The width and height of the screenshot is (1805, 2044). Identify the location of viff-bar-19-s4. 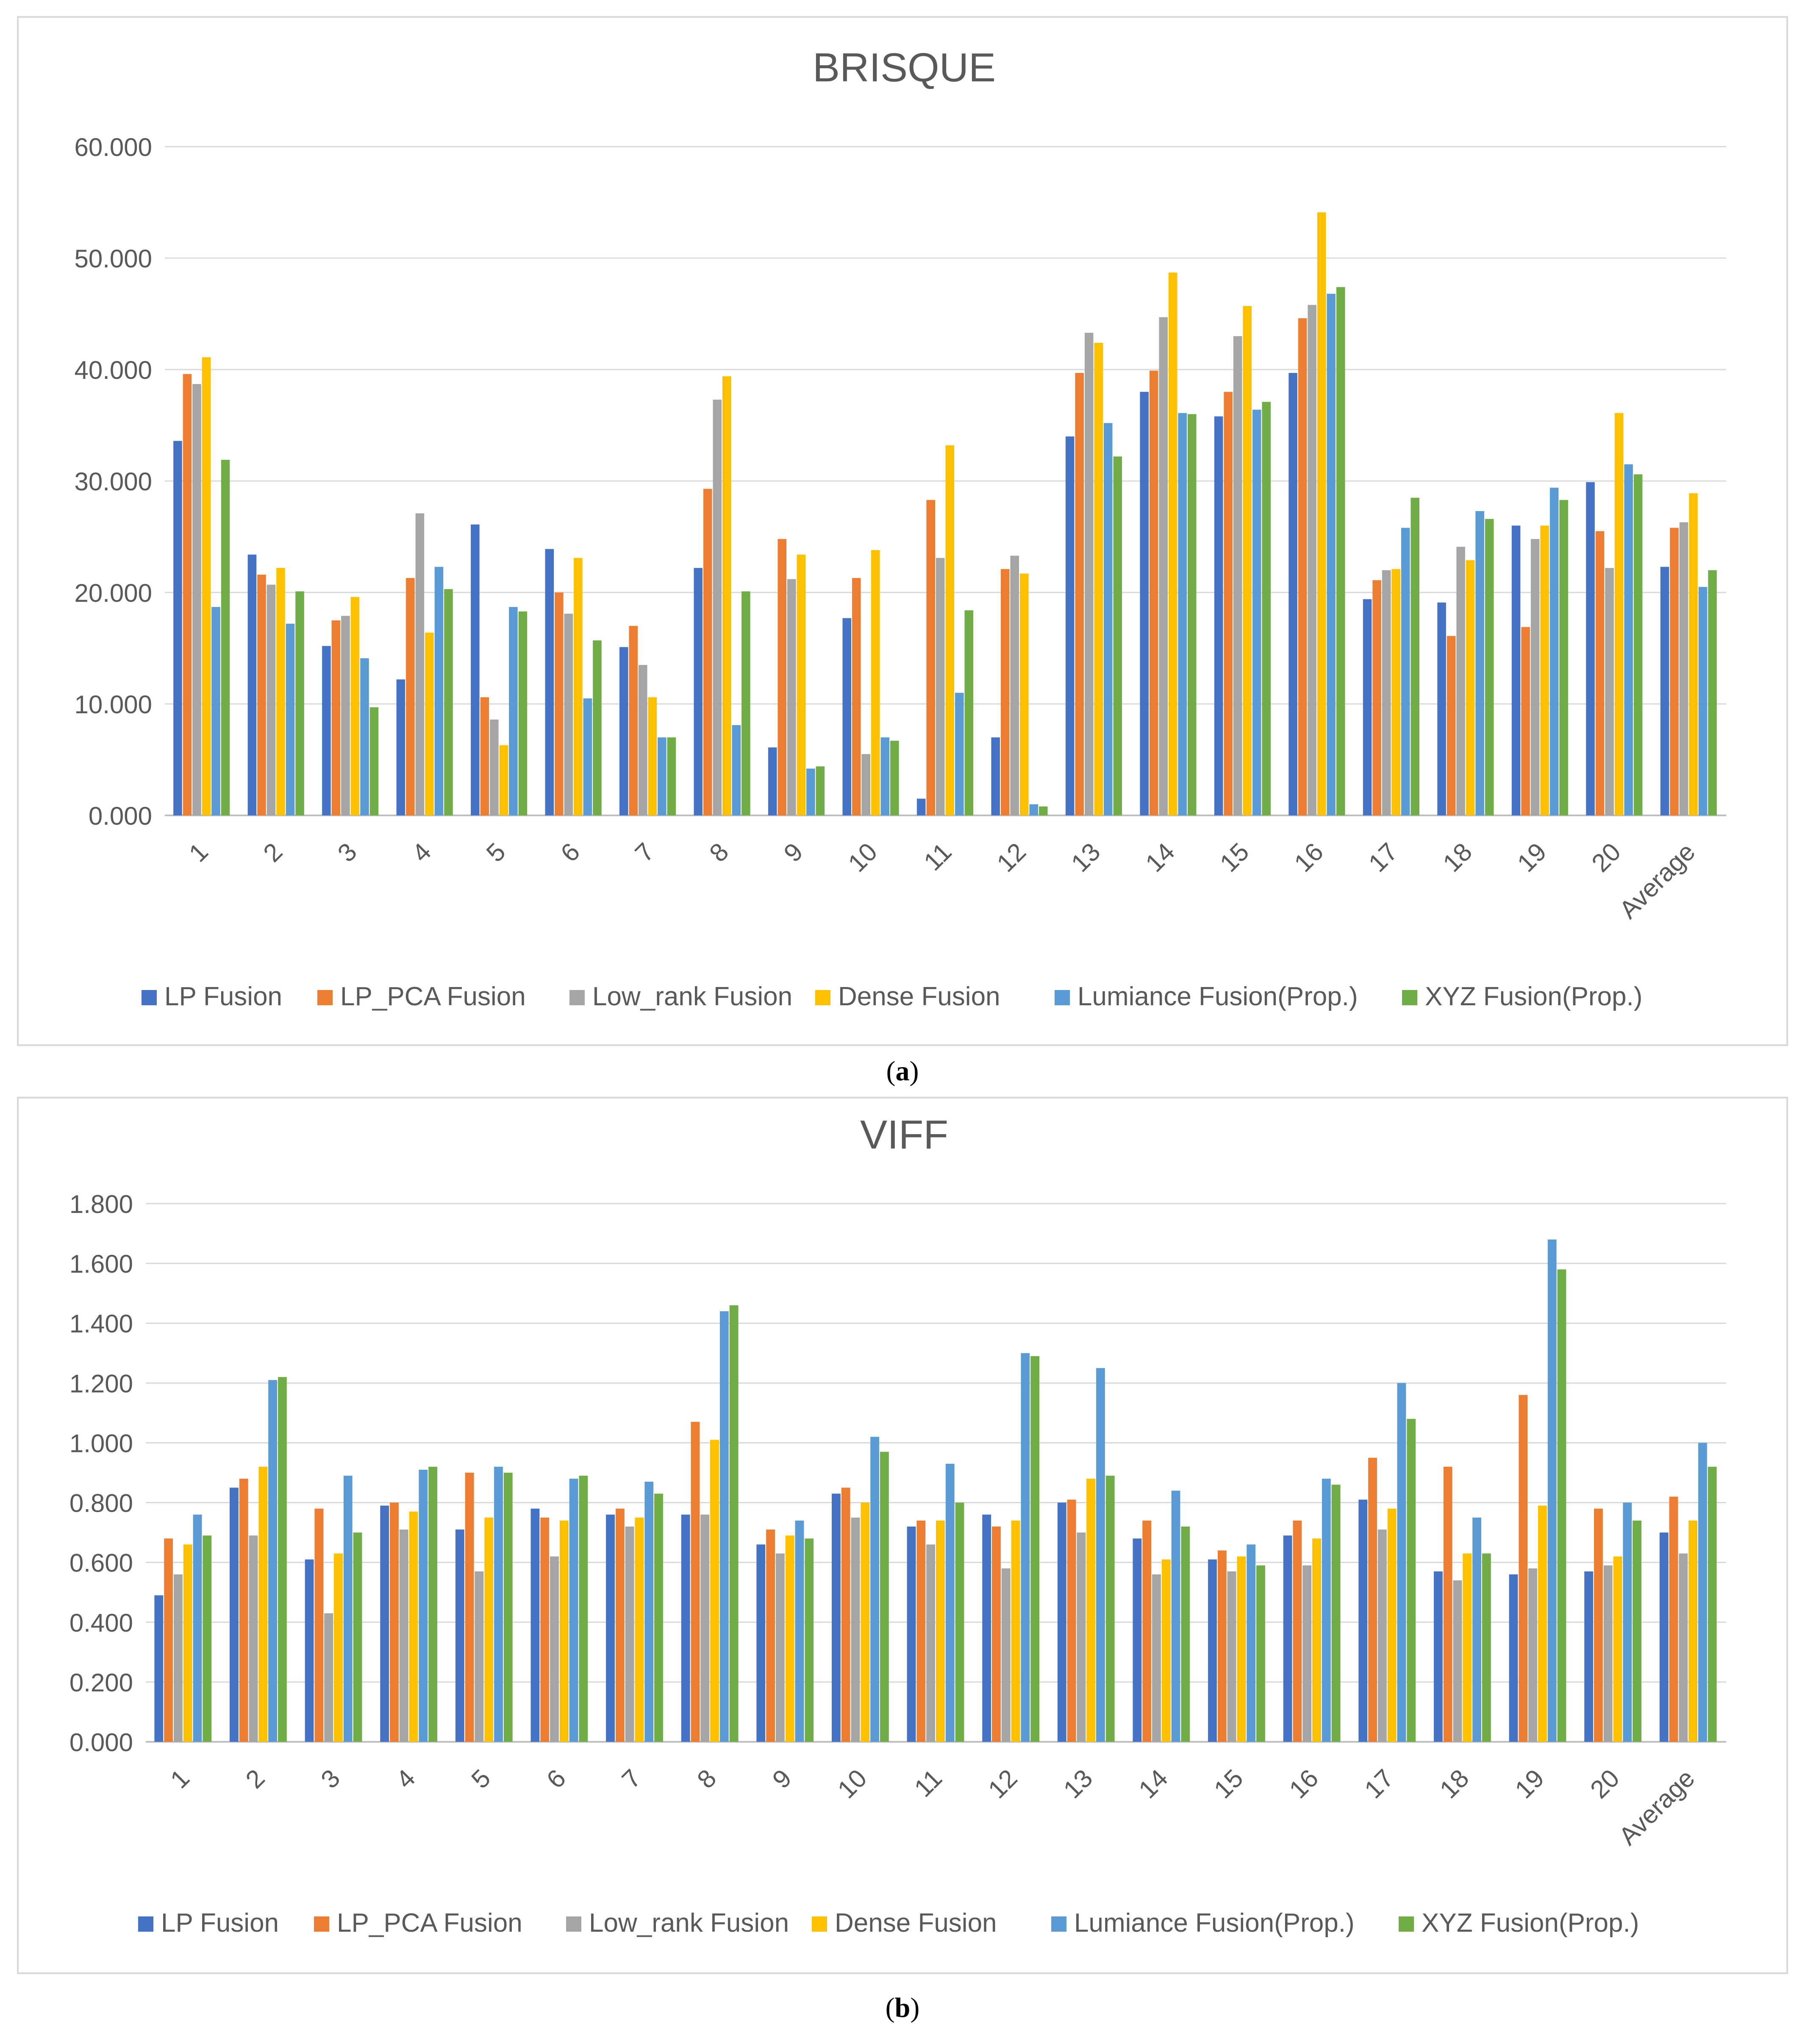
(1552, 1490).